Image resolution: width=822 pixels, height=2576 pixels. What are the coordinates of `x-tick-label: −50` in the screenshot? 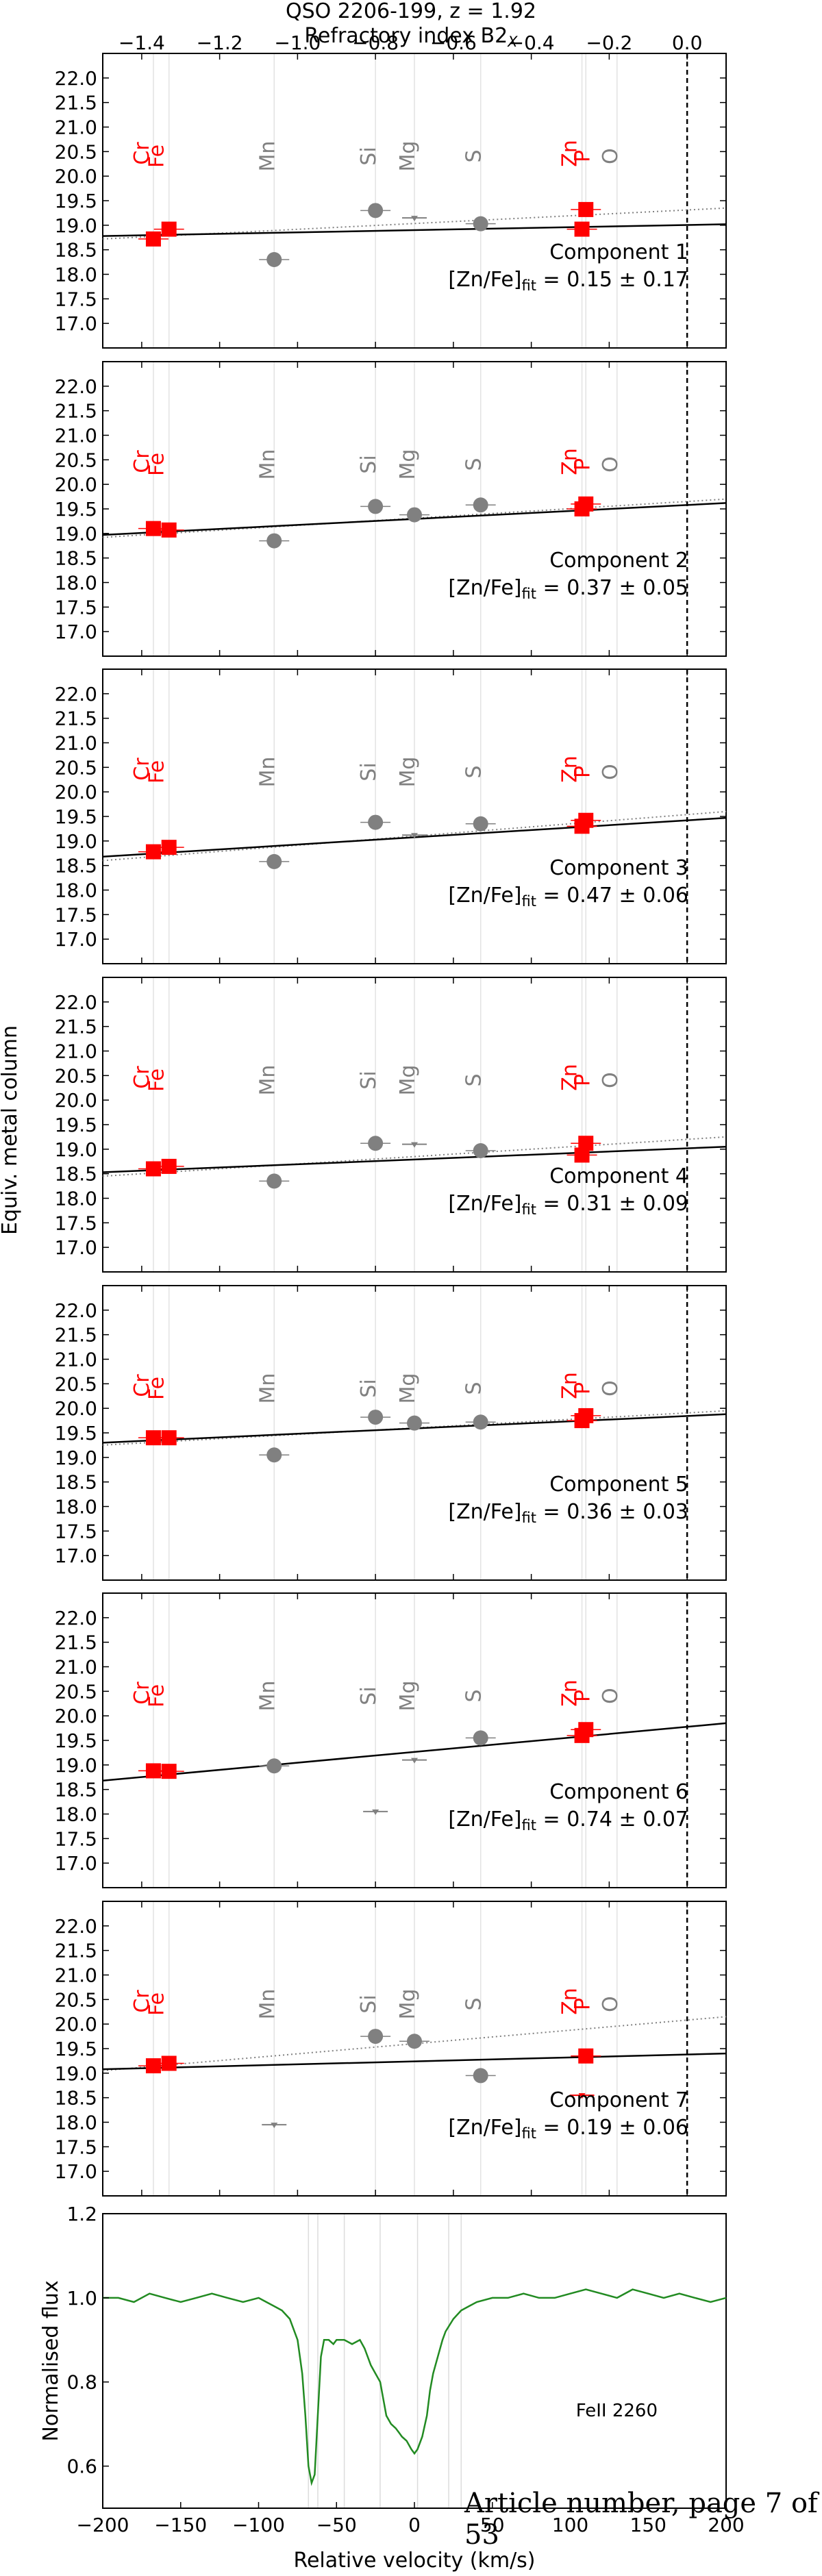 It's located at (336, 2525).